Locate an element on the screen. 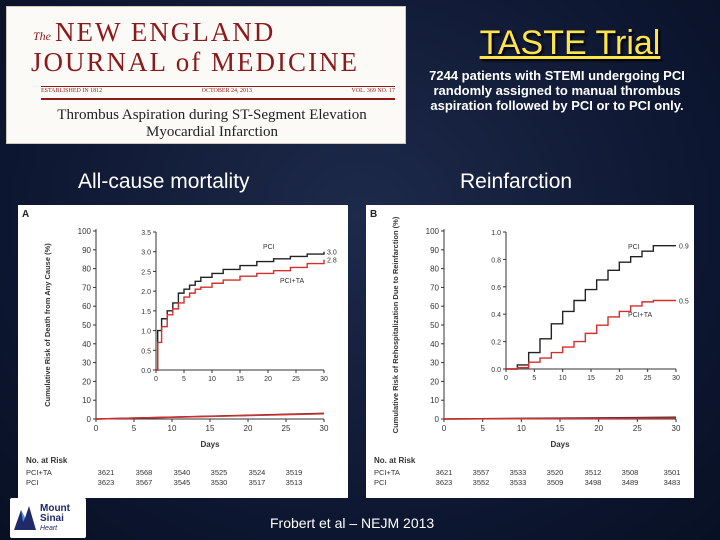 The image size is (720, 540). at-risk-value: 3498 is located at coordinates (593, 482).